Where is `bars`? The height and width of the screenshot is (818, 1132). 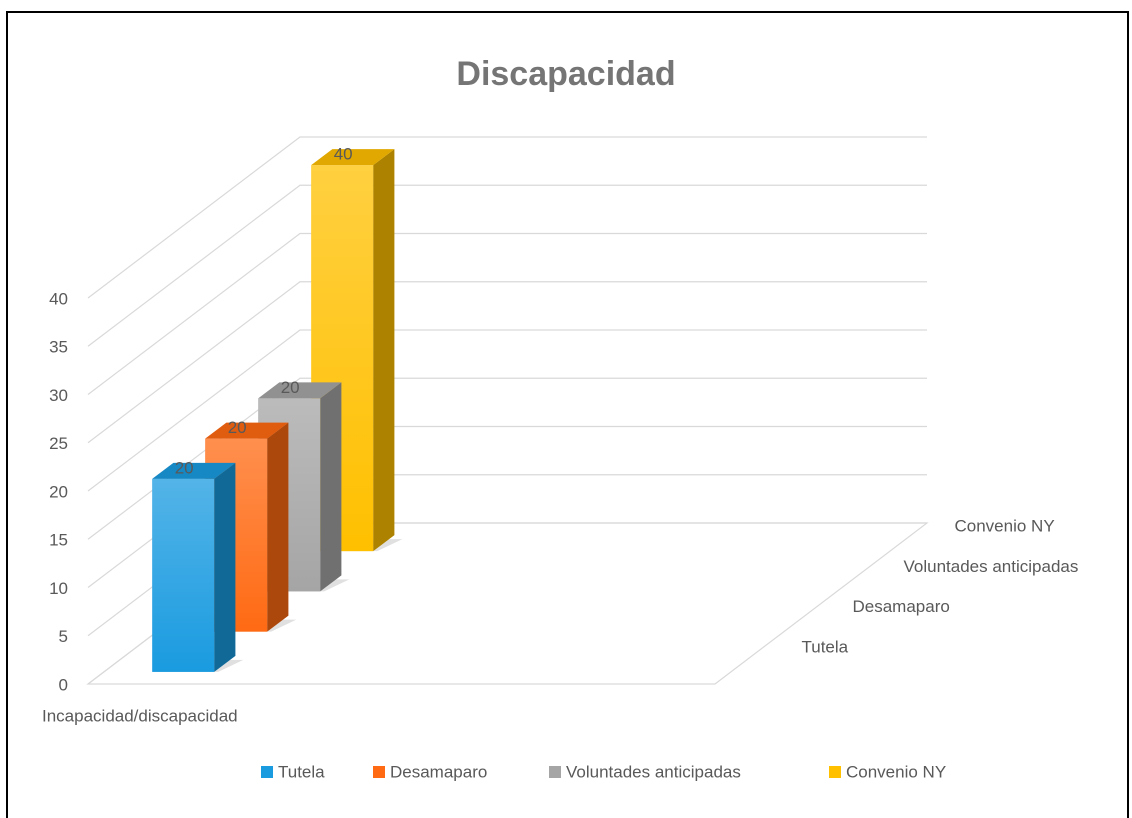 bars is located at coordinates (277, 410).